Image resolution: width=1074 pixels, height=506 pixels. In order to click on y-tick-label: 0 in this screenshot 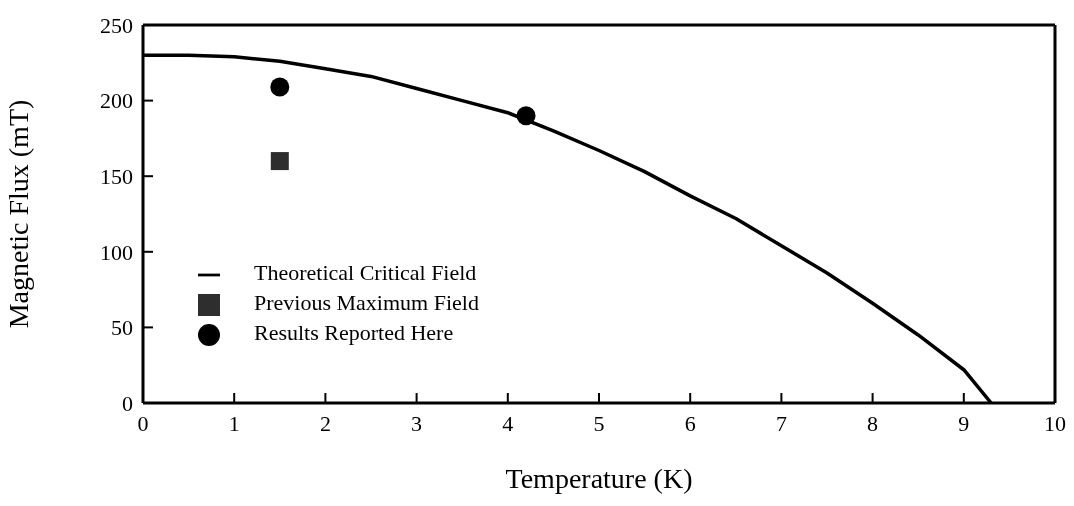, I will do `click(127, 403)`.